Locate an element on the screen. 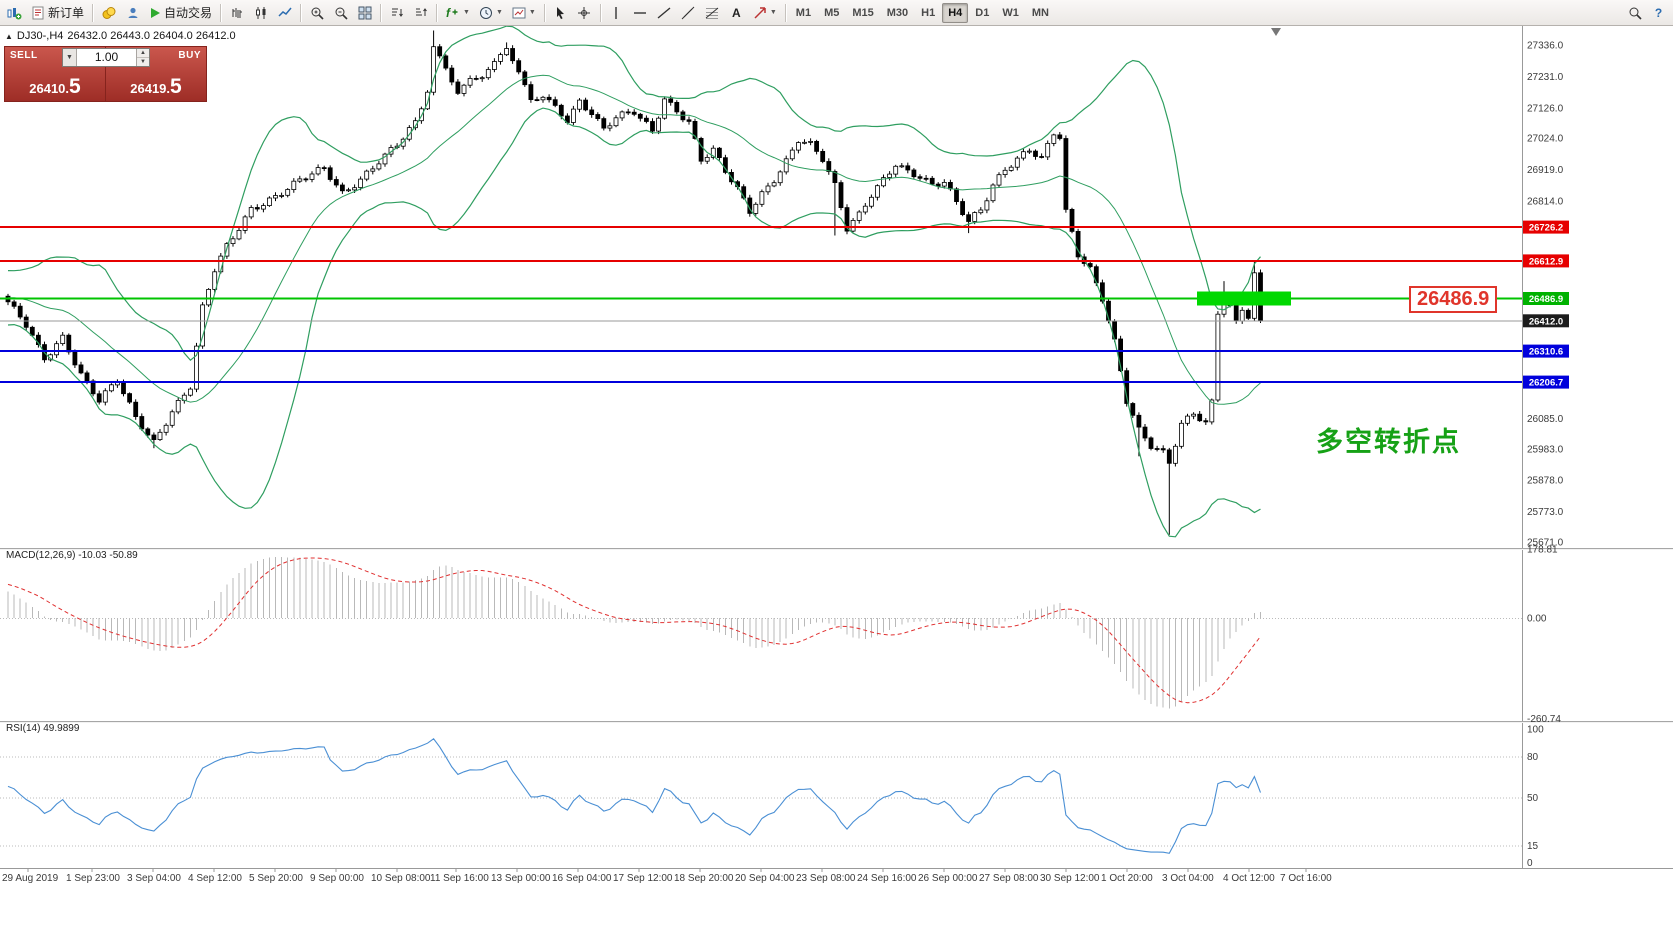 This screenshot has width=1673, height=952. market-watch-button is located at coordinates (108, 12).